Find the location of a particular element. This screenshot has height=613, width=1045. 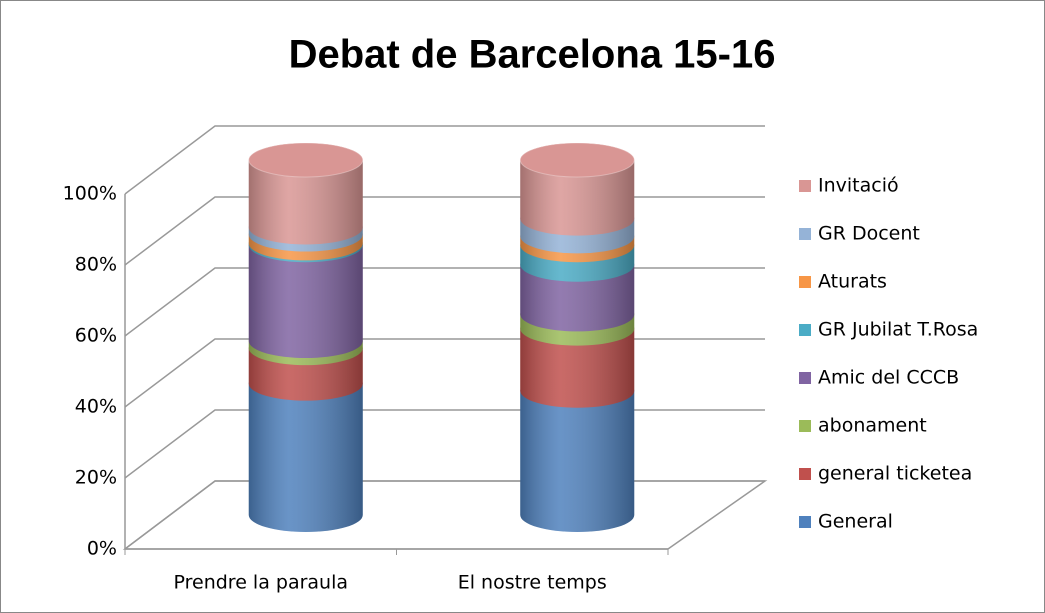

legend-label: Aturats is located at coordinates (852, 282).